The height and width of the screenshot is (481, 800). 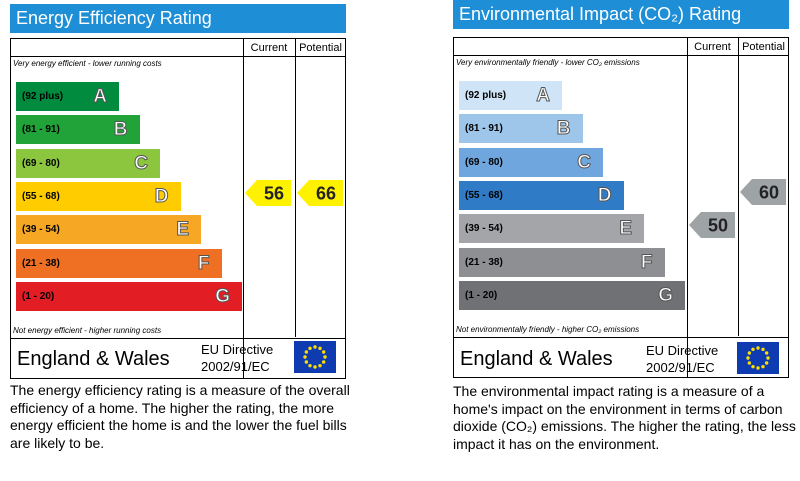 What do you see at coordinates (621, 14) in the screenshot?
I see `chart-title: Environmental Impact (CO₂) Rating` at bounding box center [621, 14].